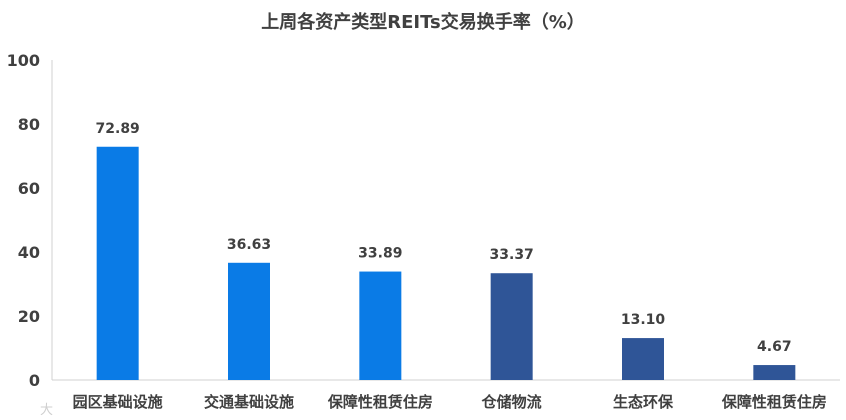  I want to click on y-tick-label: 0, so click(34, 380).